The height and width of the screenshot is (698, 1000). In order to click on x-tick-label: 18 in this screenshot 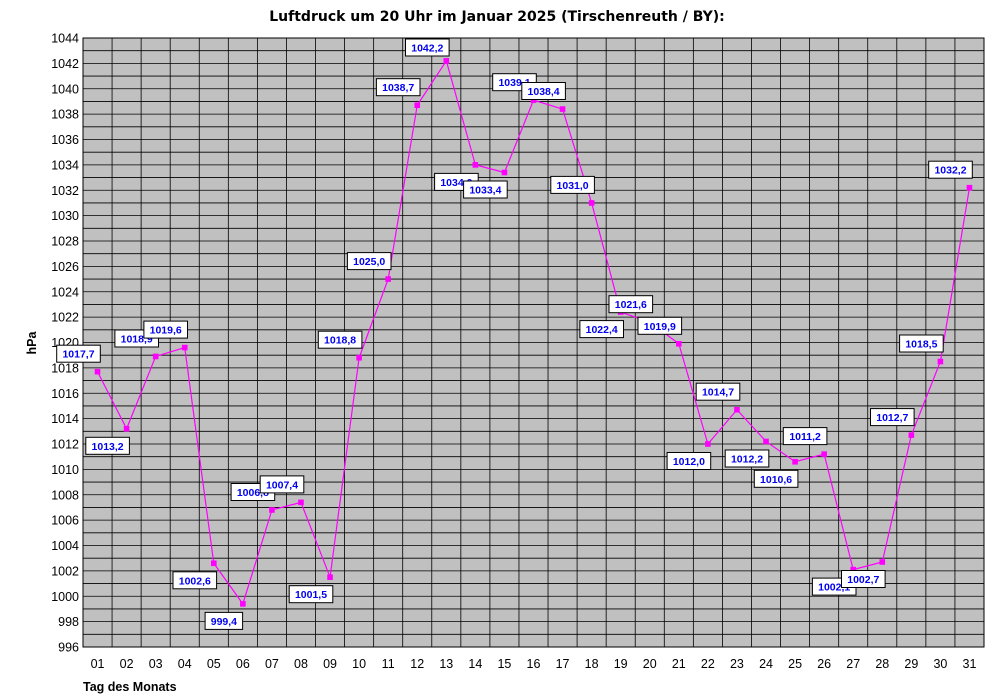, I will do `click(592, 664)`.